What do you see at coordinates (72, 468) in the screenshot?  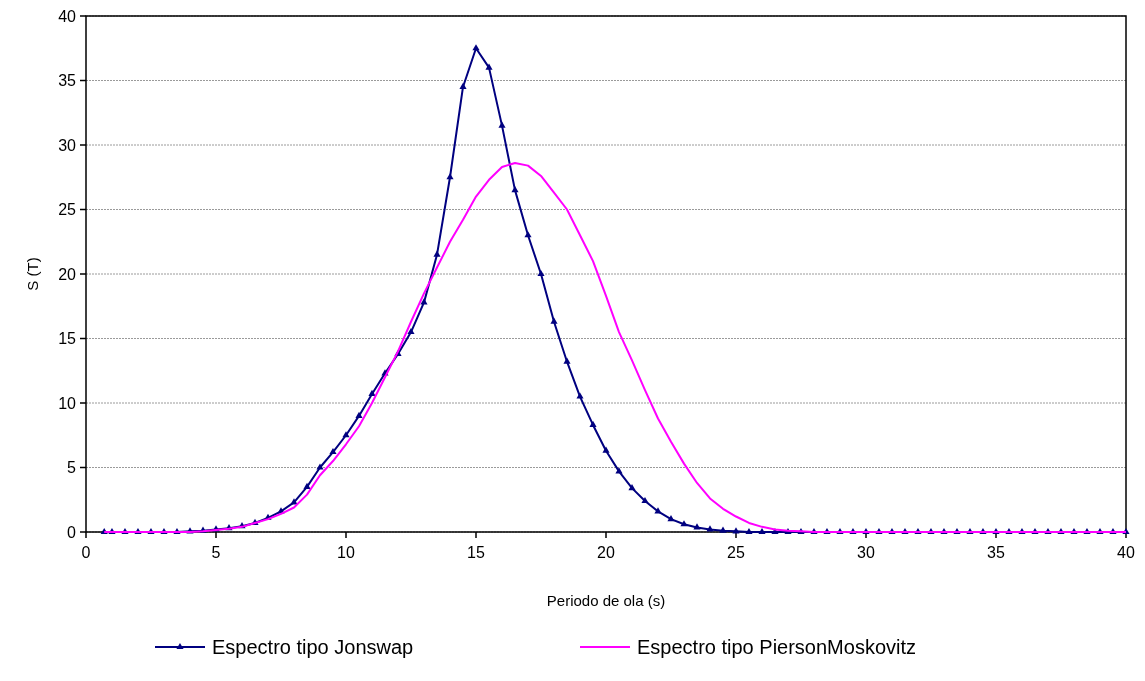 I see `y-tick-label: 5` at bounding box center [72, 468].